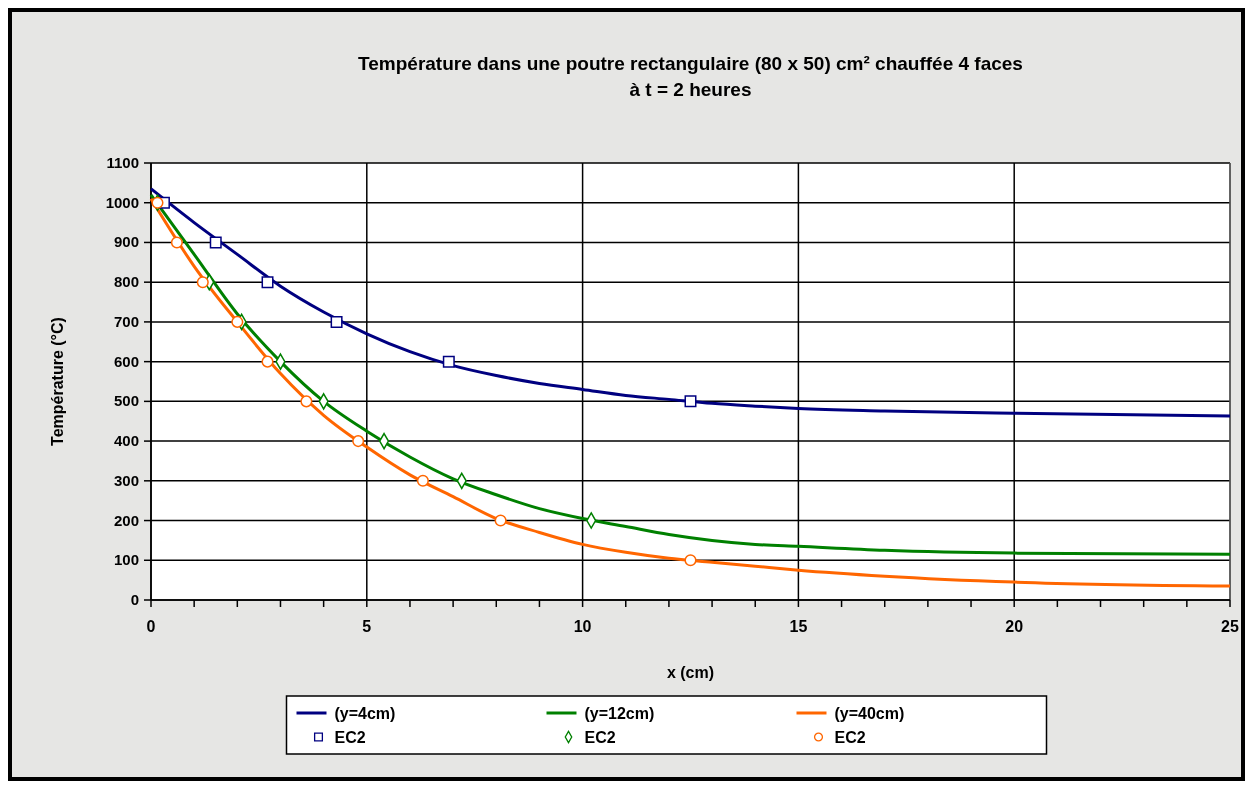  Describe the element at coordinates (1230, 626) in the screenshot. I see `x-tick-label: 25` at that location.